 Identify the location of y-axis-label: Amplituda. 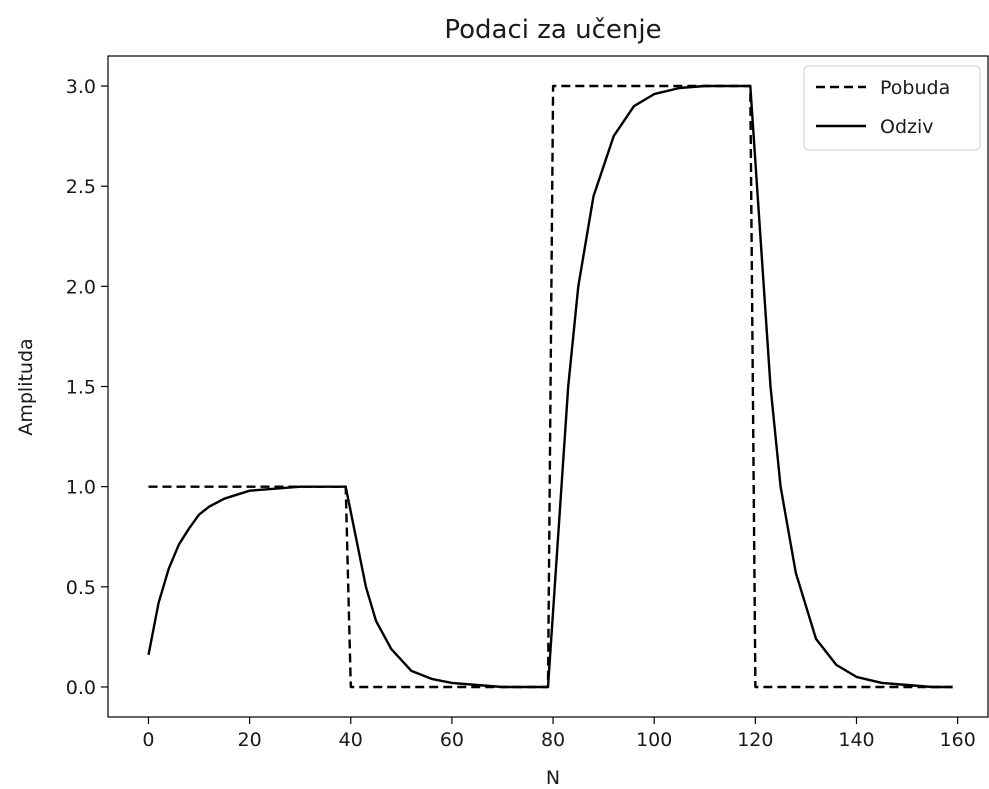
(26, 386).